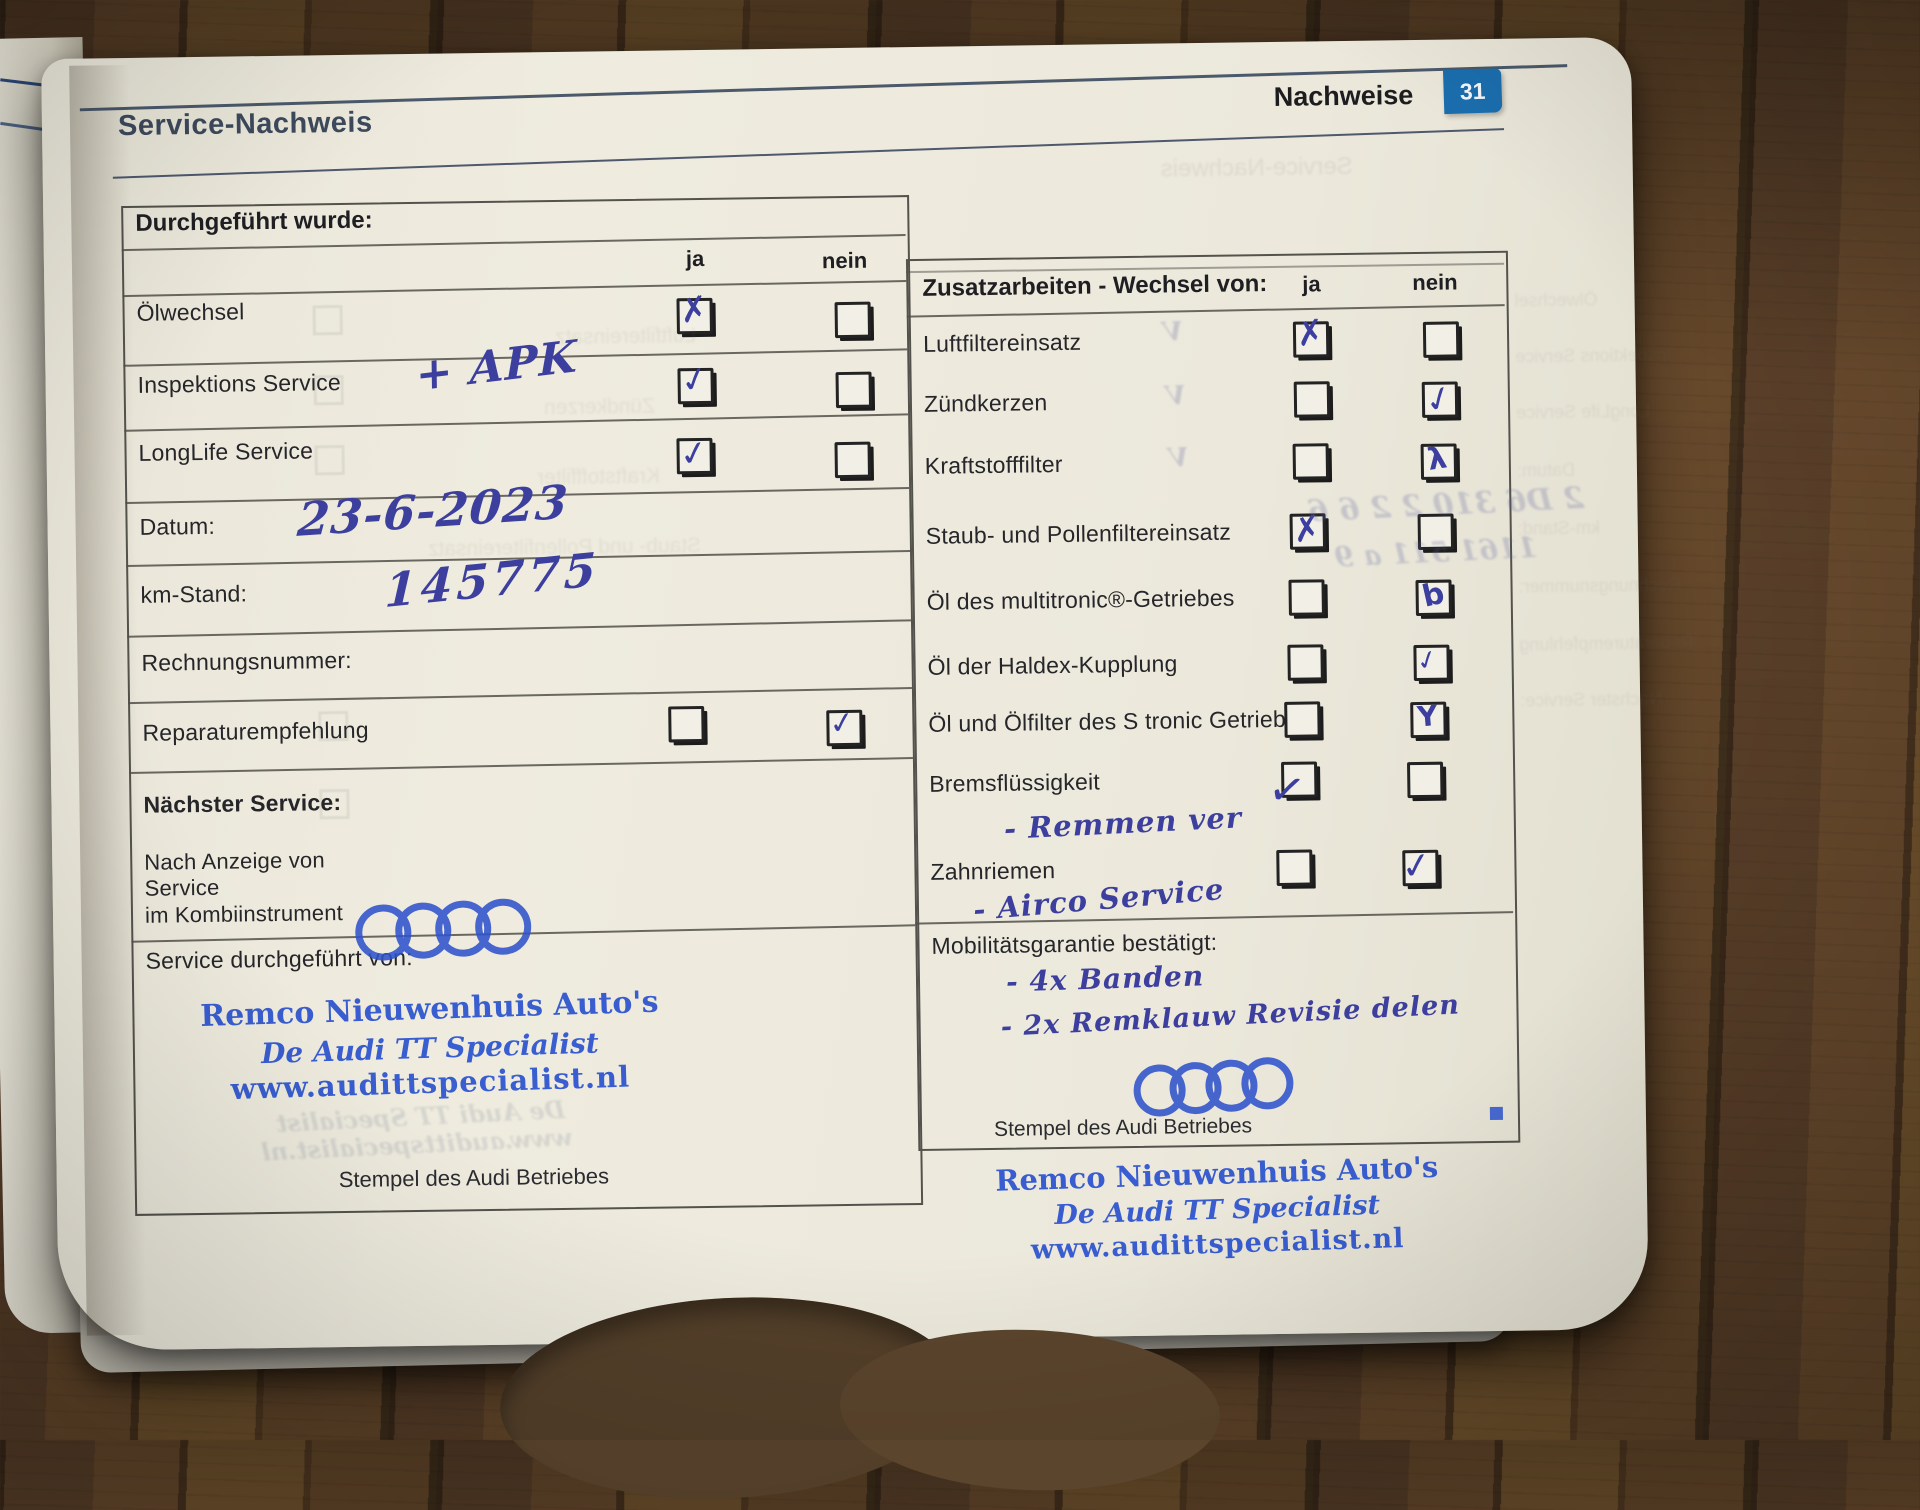  Describe the element at coordinates (1546, 470) in the screenshot. I see `bleed-through-text: Datum:` at that location.